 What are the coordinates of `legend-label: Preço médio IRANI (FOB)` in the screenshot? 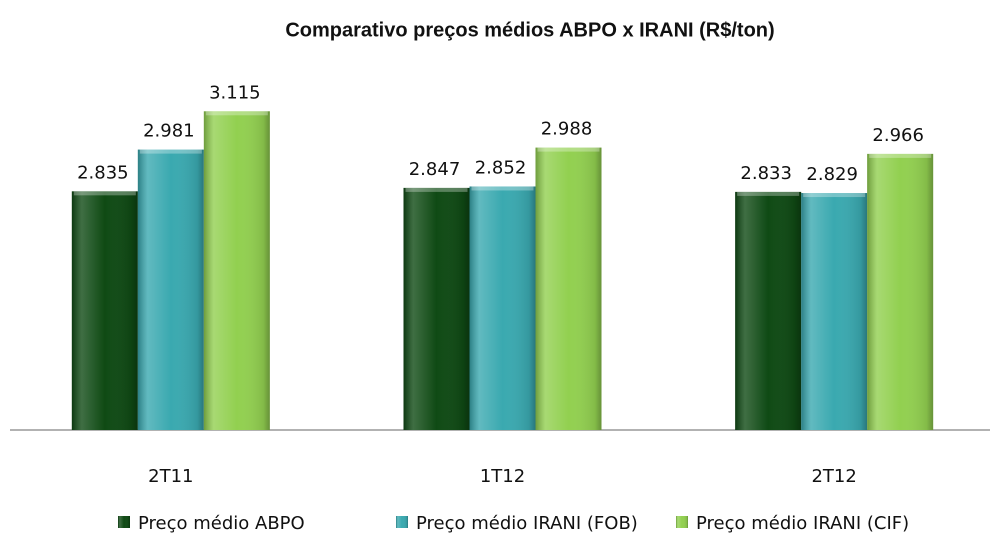 It's located at (527, 523).